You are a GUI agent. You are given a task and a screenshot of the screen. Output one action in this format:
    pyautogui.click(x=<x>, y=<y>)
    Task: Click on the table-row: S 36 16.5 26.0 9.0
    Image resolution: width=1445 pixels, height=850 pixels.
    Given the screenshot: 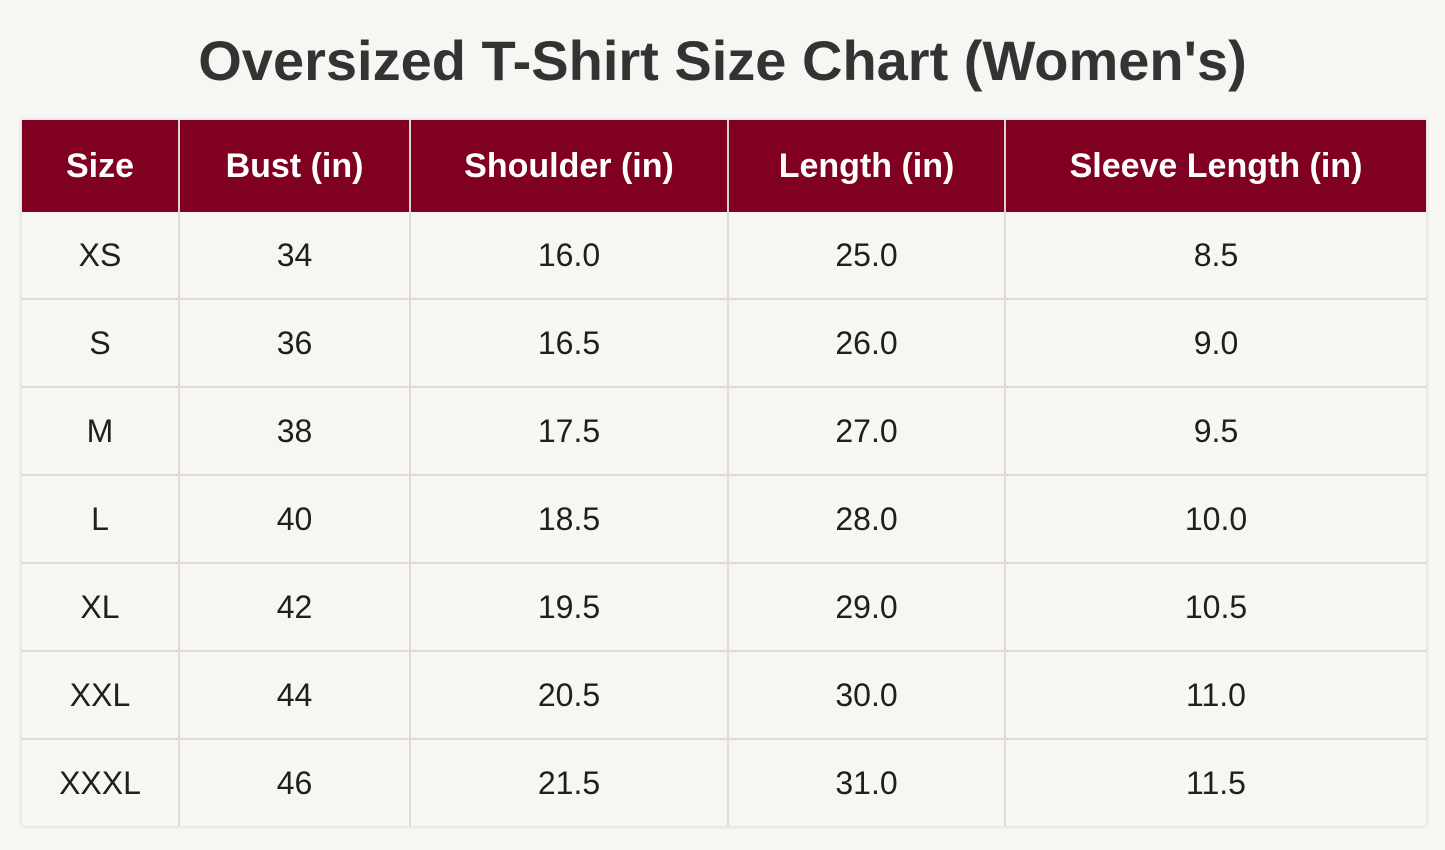 What is the action you would take?
    pyautogui.click(x=724, y=343)
    